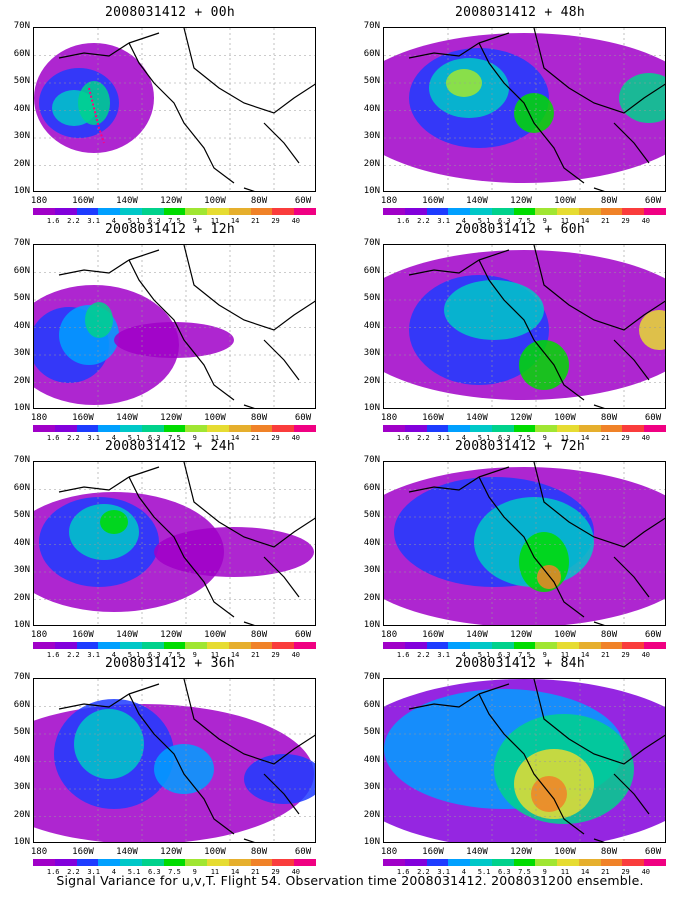 The width and height of the screenshot is (700, 900). Describe the element at coordinates (21, 136) in the screenshot. I see `y-tick-label: 30N` at that location.